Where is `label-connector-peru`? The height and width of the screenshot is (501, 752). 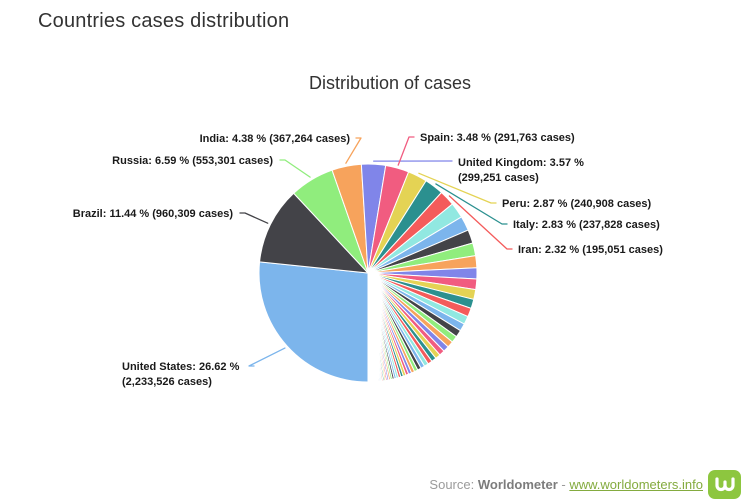 label-connector-peru is located at coordinates (457, 188).